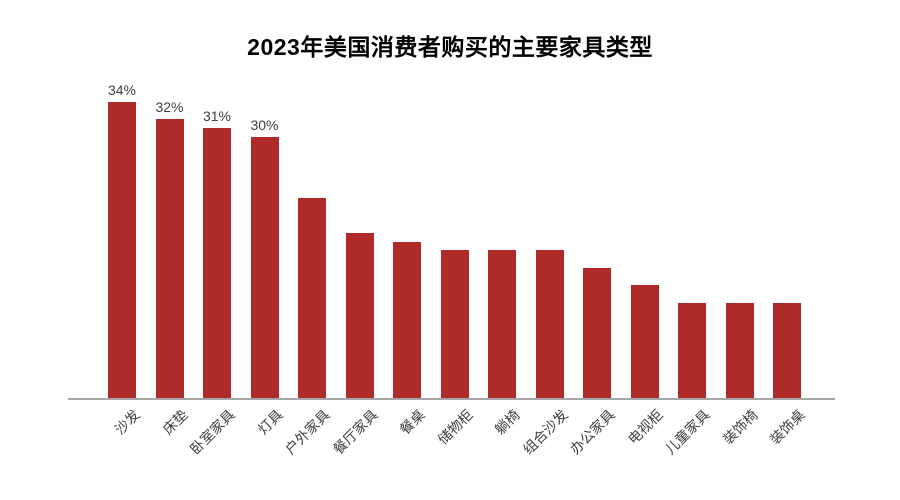 Image resolution: width=900 pixels, height=500 pixels. I want to click on category-label-办公家具: 办公家具, so click(592, 432).